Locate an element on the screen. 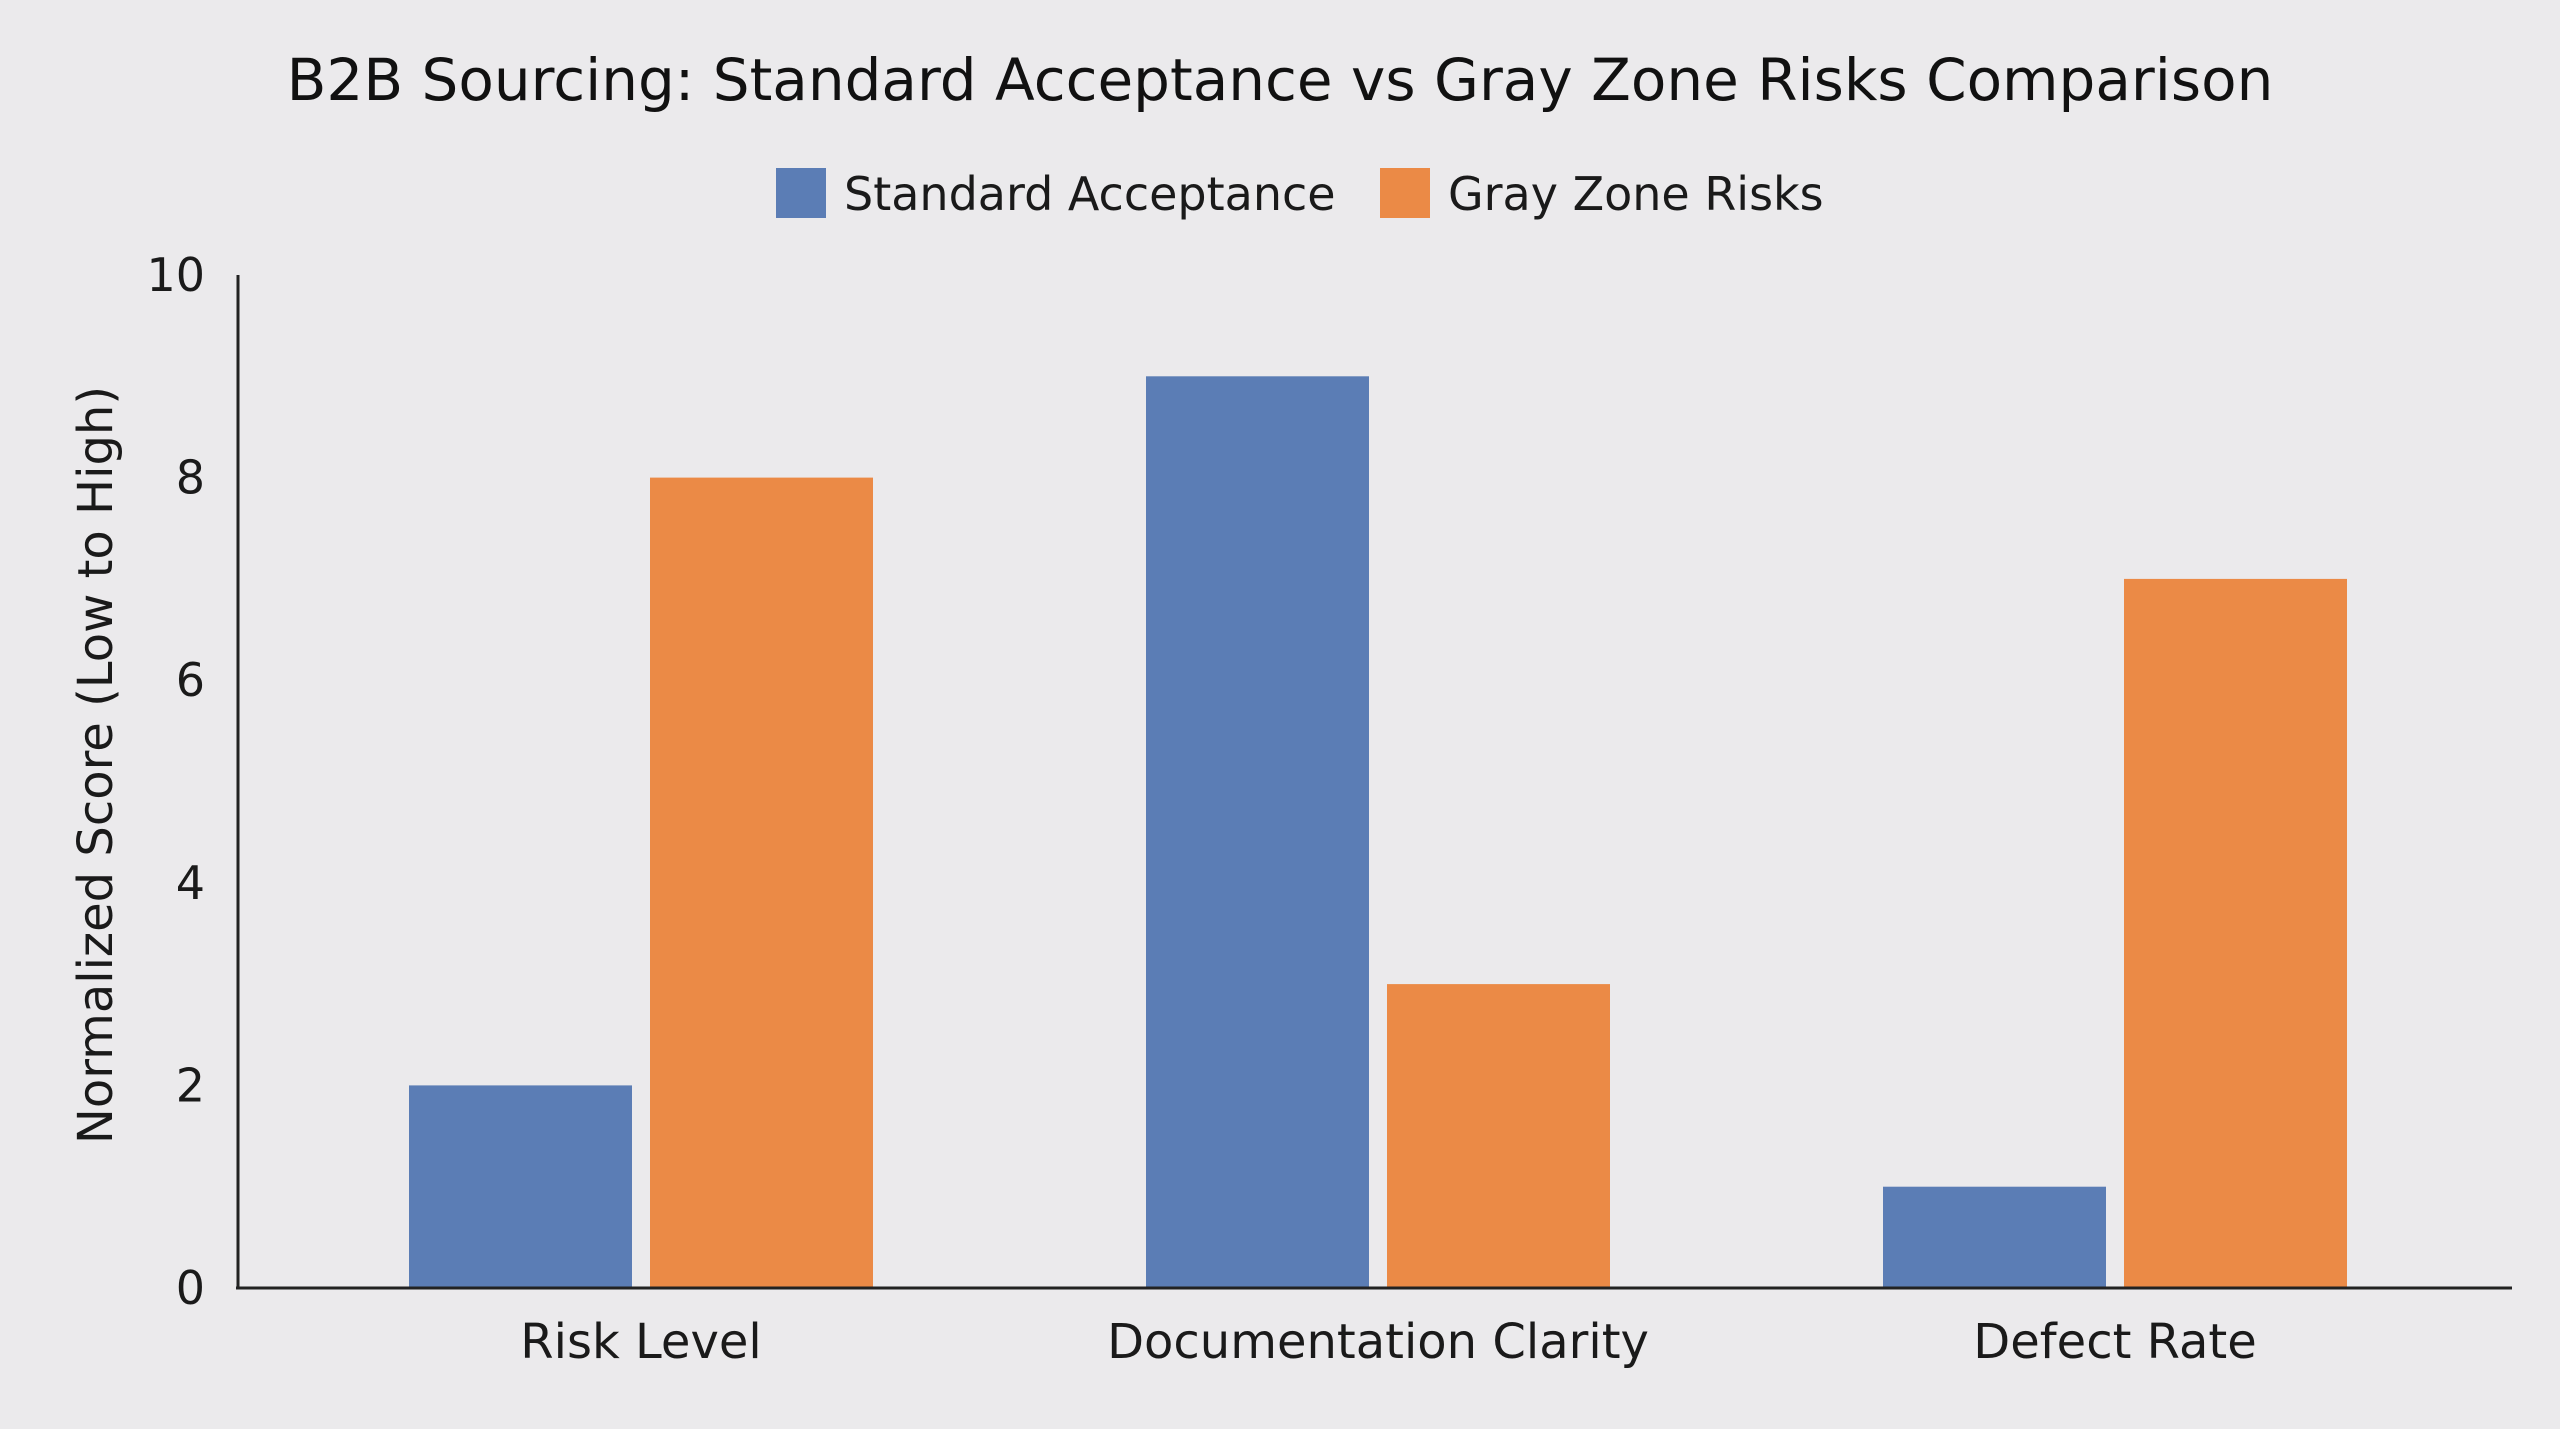  y-tick-label: 8 is located at coordinates (190, 478).